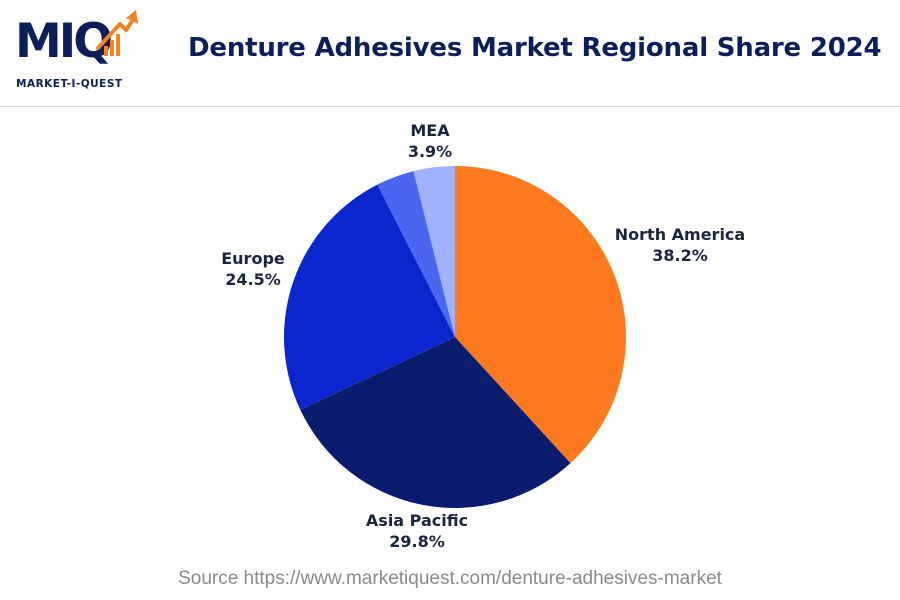 The width and height of the screenshot is (900, 600). Describe the element at coordinates (430, 130) in the screenshot. I see `slice-label: MEA` at that location.